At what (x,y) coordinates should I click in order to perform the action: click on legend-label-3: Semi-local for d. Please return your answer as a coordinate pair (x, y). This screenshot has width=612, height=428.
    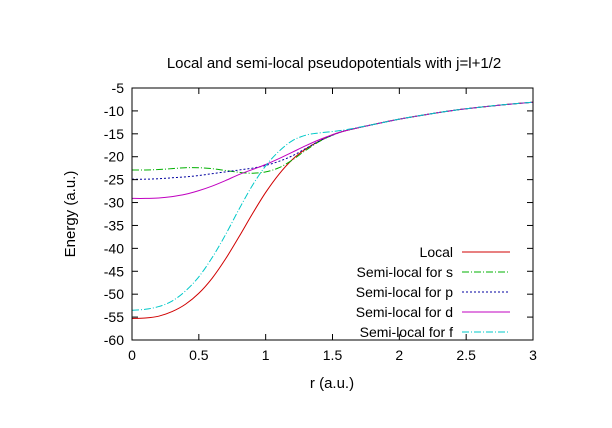
    Looking at the image, I should click on (404, 312).